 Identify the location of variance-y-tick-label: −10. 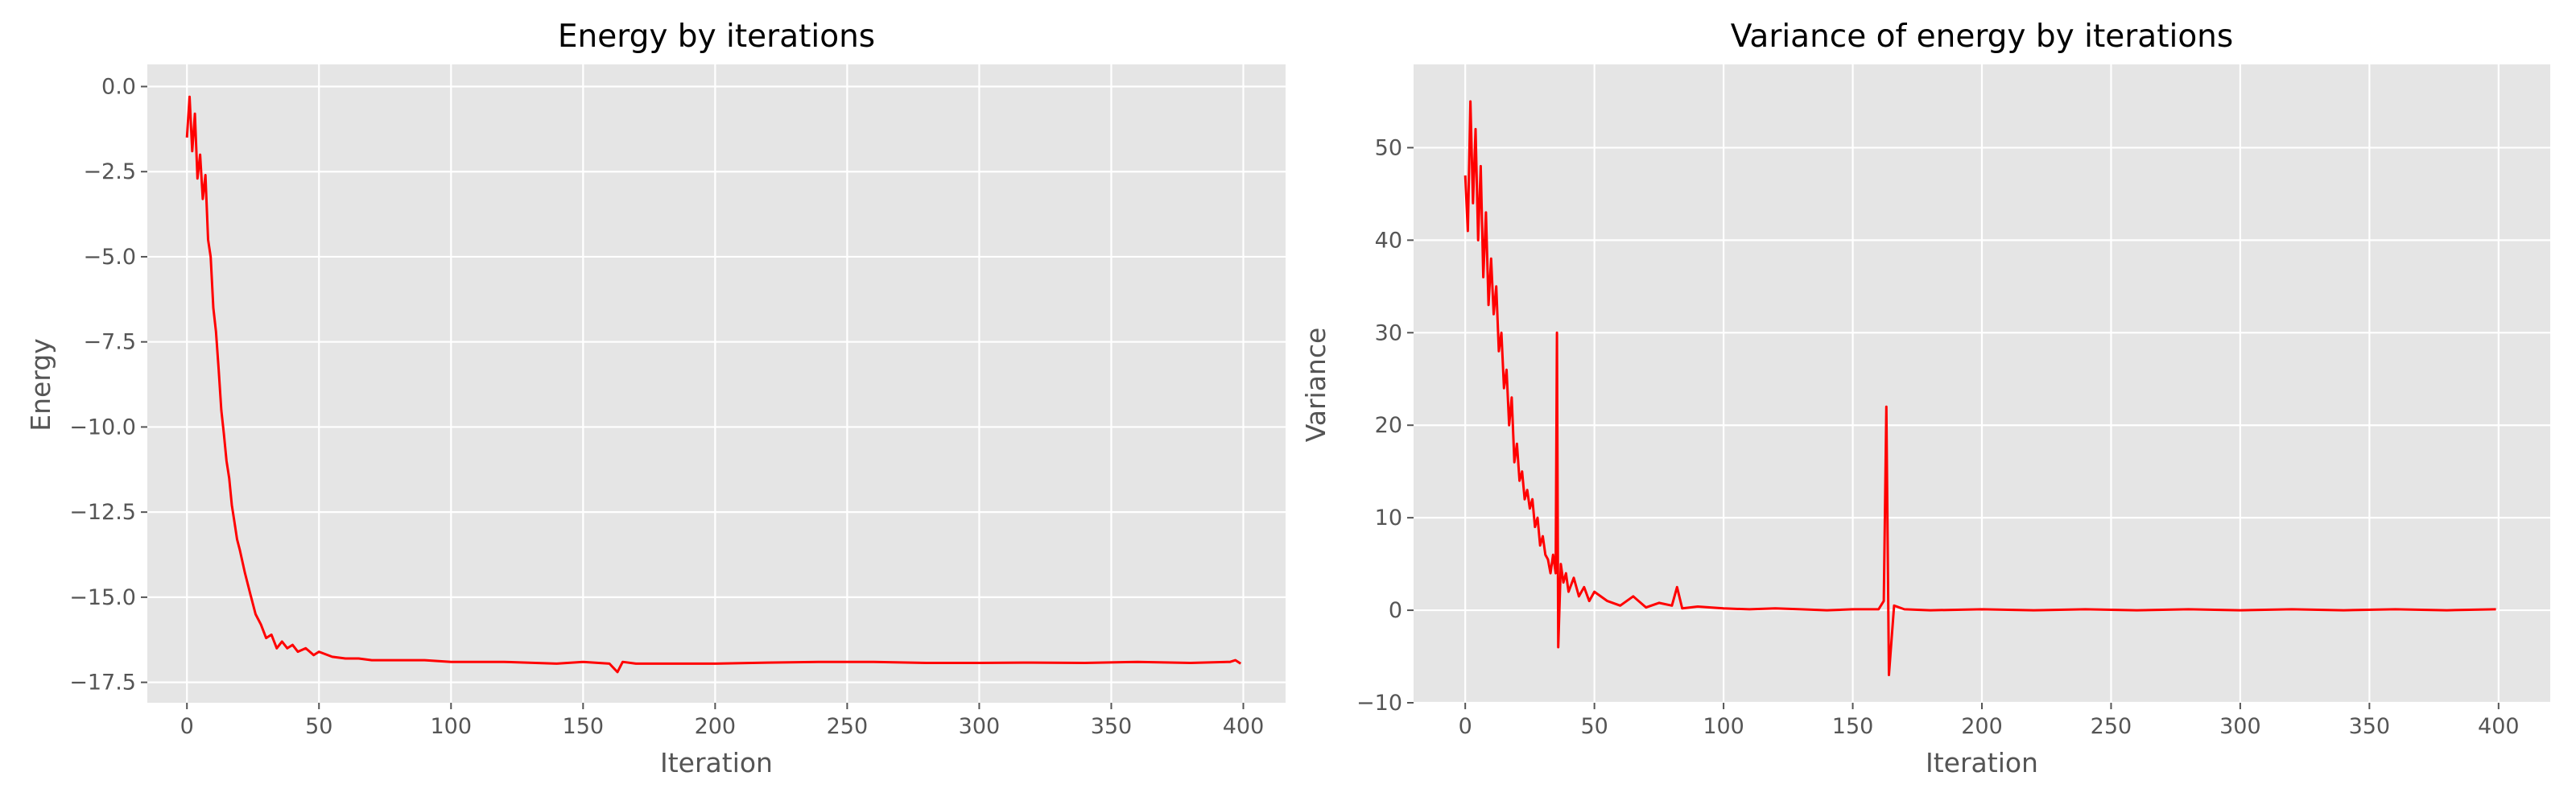
(1379, 703).